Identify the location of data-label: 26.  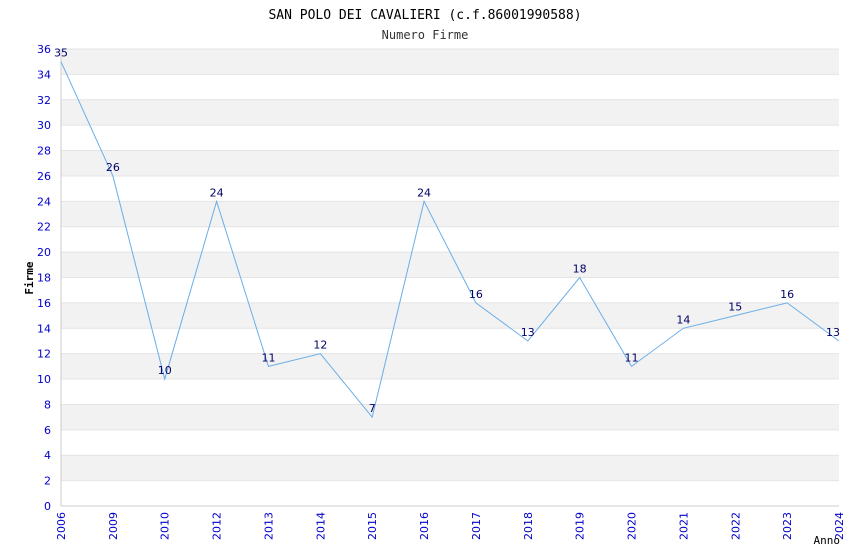
(113, 167).